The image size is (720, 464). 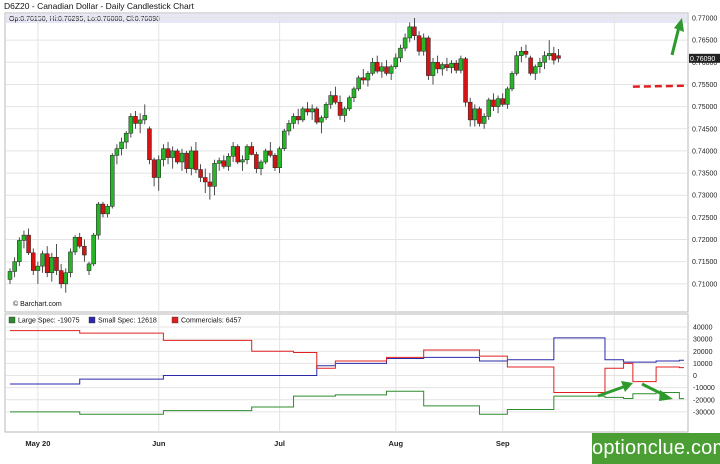 What do you see at coordinates (702, 59) in the screenshot?
I see `last-price-label: 0.76090` at bounding box center [702, 59].